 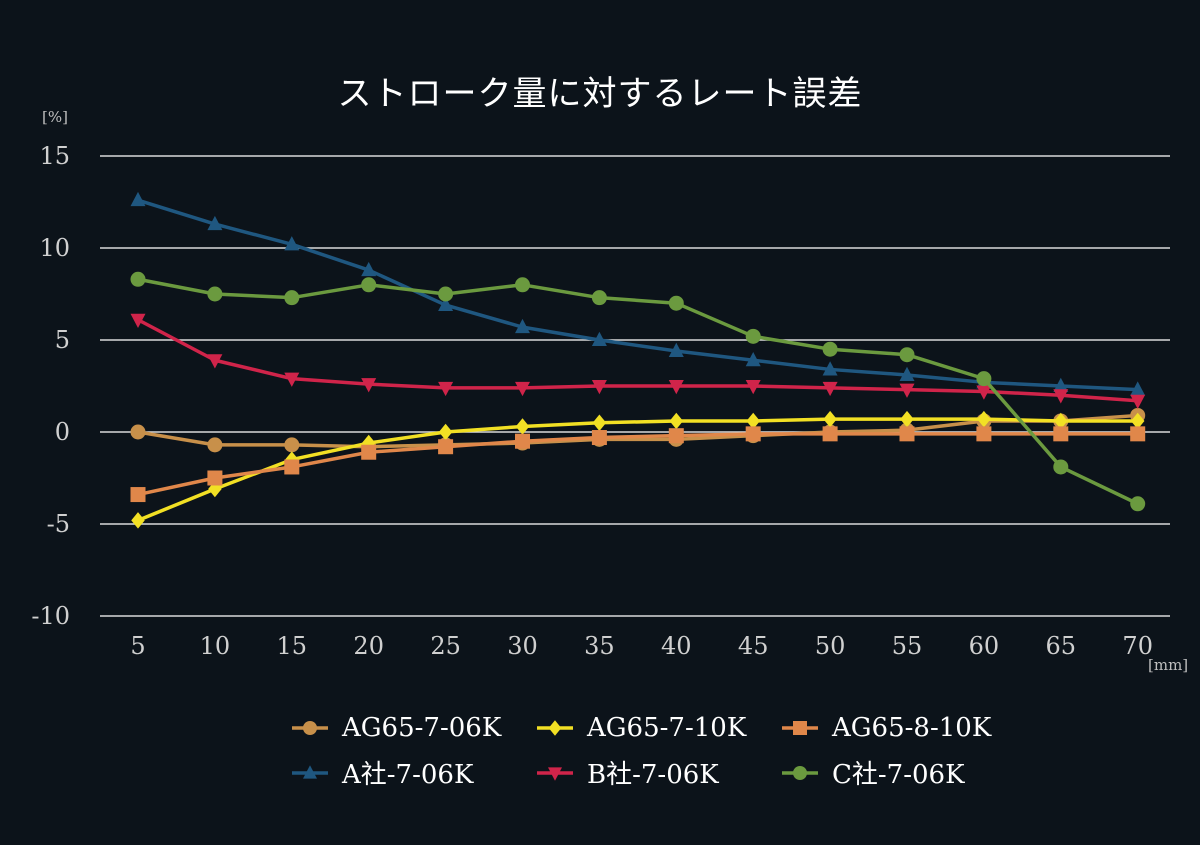 What do you see at coordinates (653, 775) in the screenshot?
I see `legend-label: B社-7-06K` at bounding box center [653, 775].